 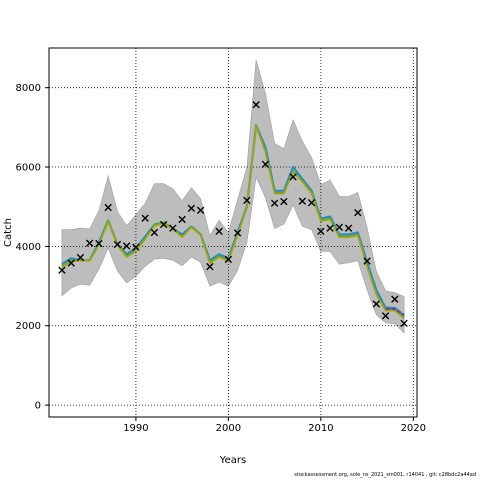 What do you see at coordinates (232, 460) in the screenshot?
I see `x-axis-title: Years` at bounding box center [232, 460].